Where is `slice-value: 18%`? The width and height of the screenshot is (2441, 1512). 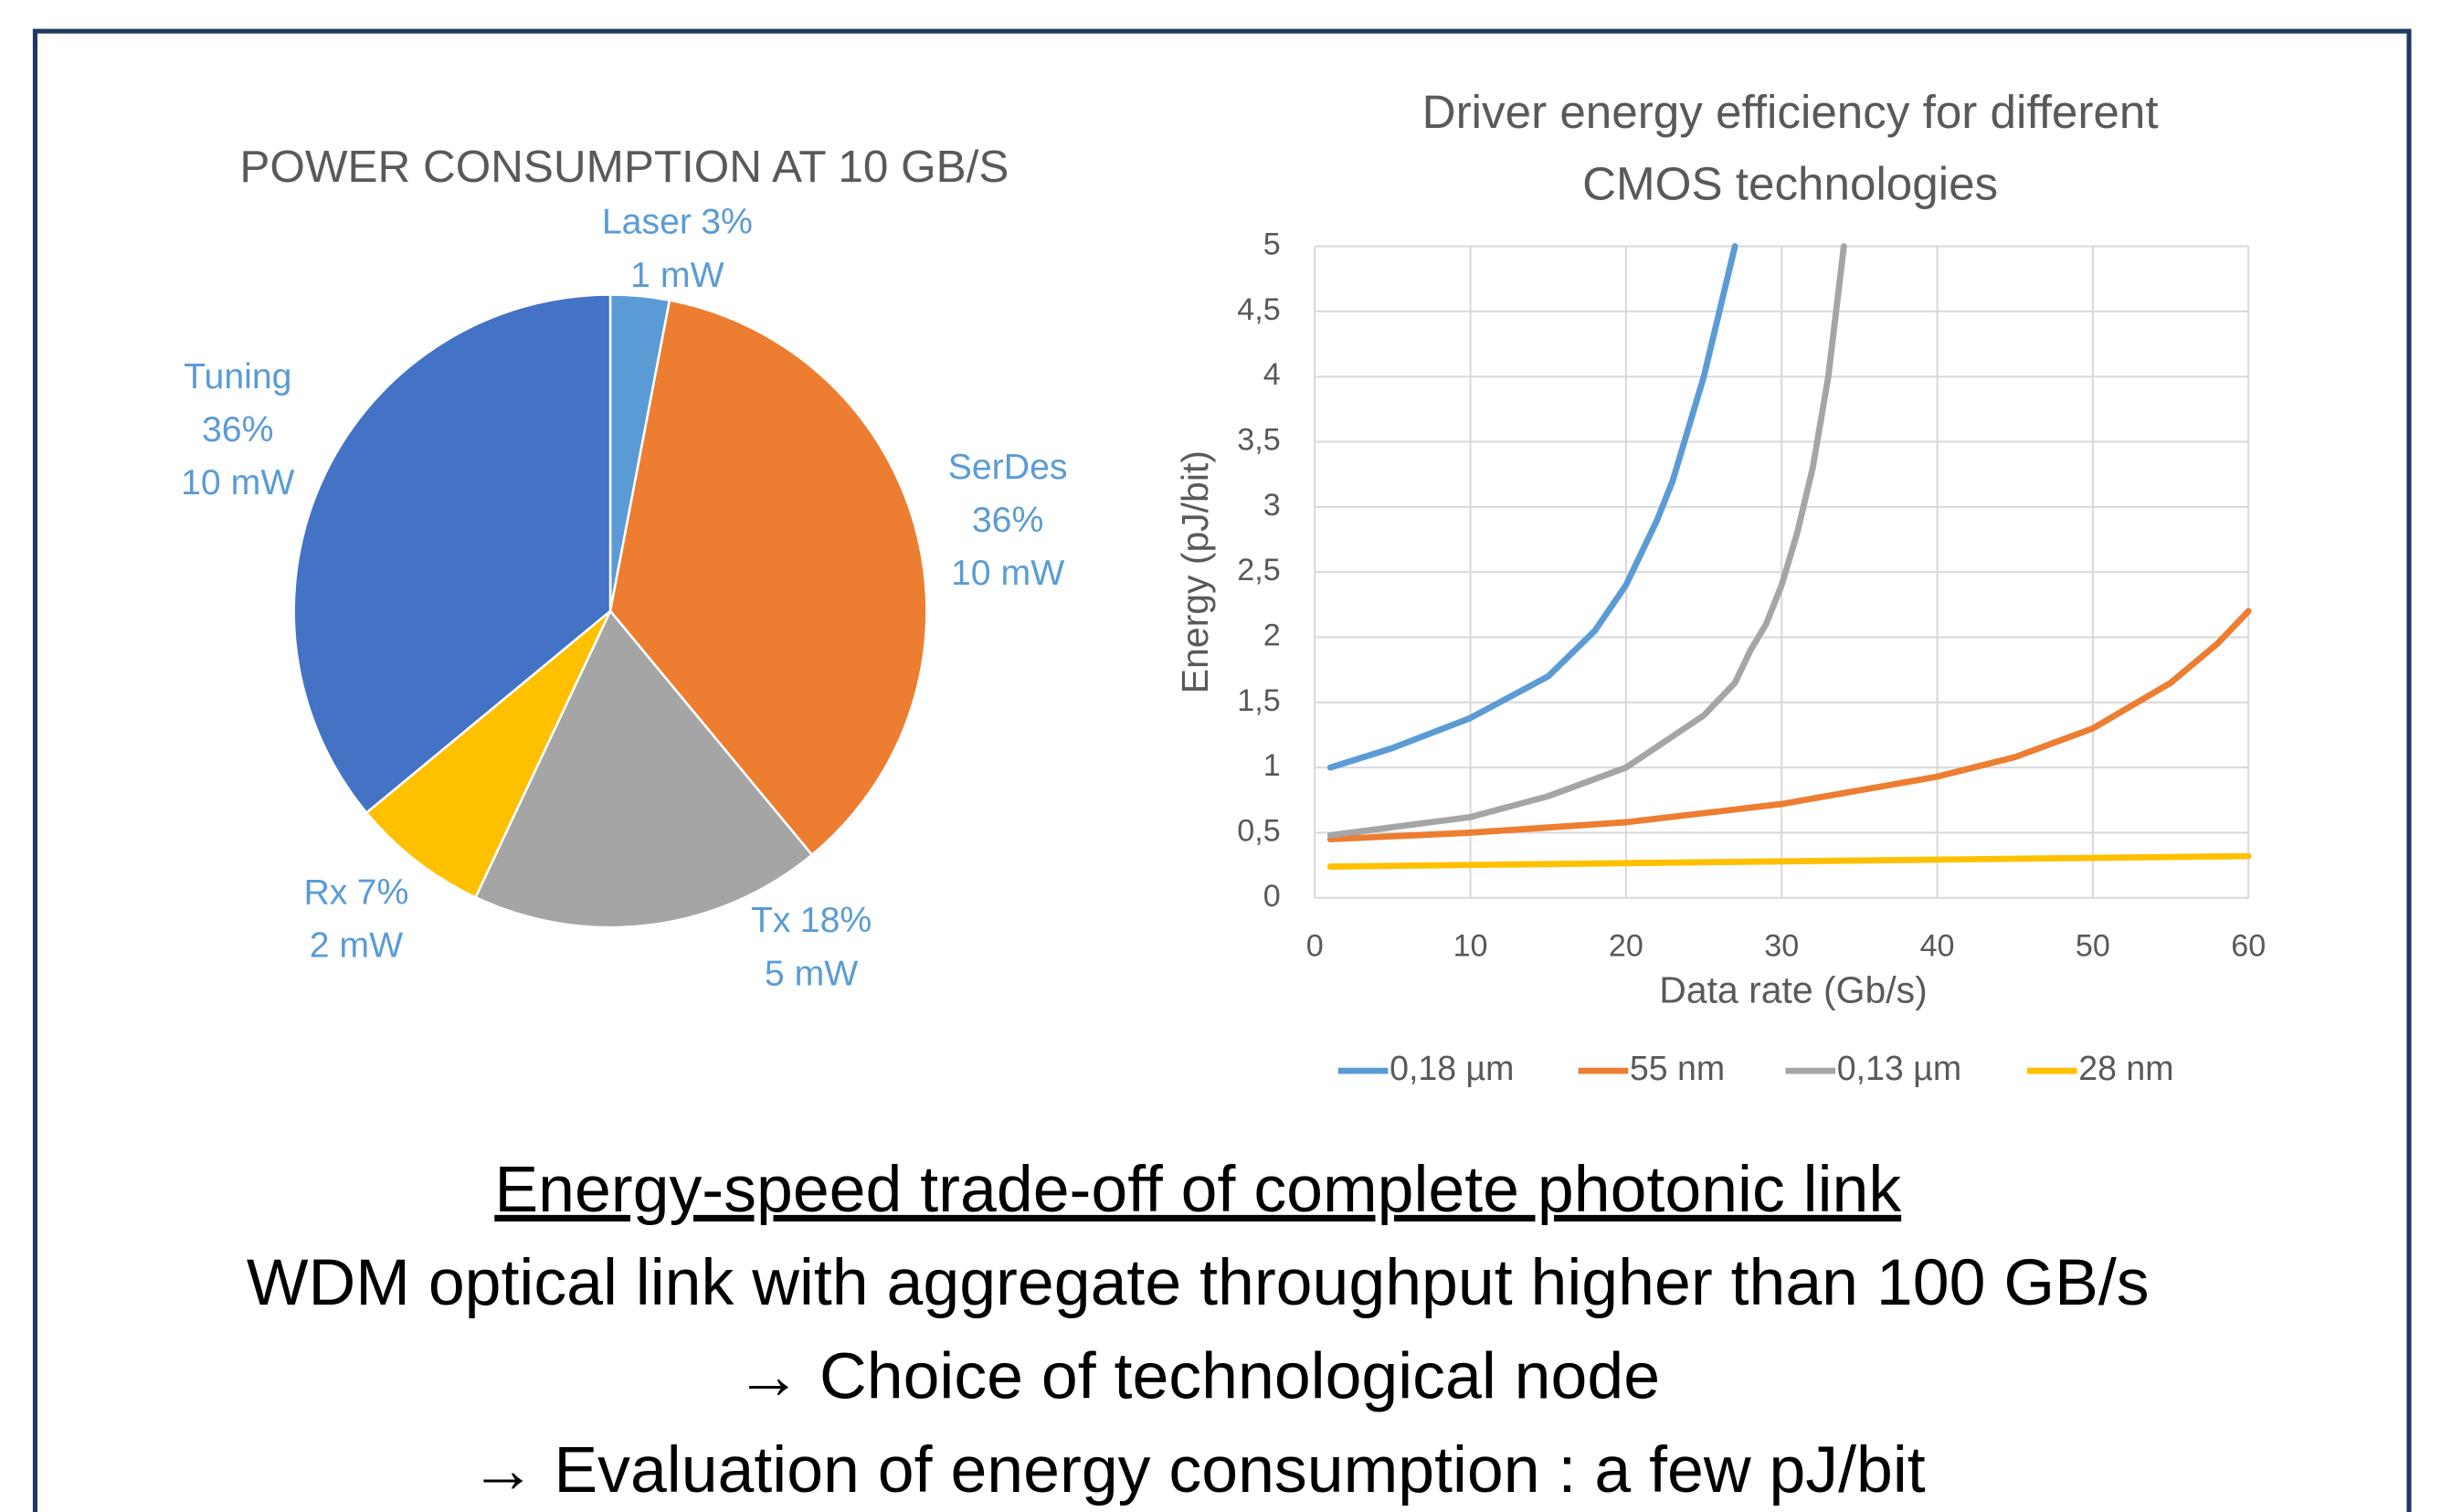 slice-value: 18% is located at coordinates (836, 920).